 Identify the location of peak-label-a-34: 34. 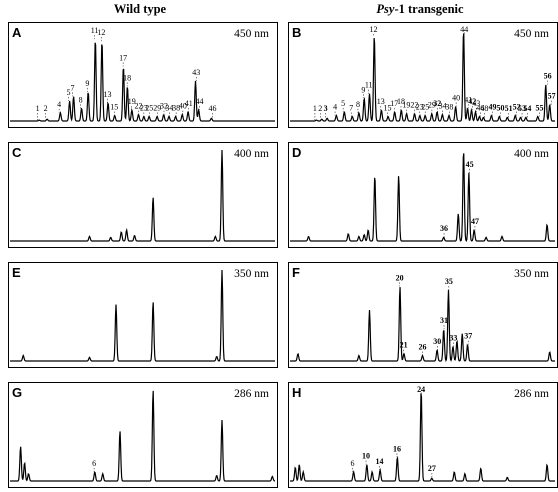
(169, 107).